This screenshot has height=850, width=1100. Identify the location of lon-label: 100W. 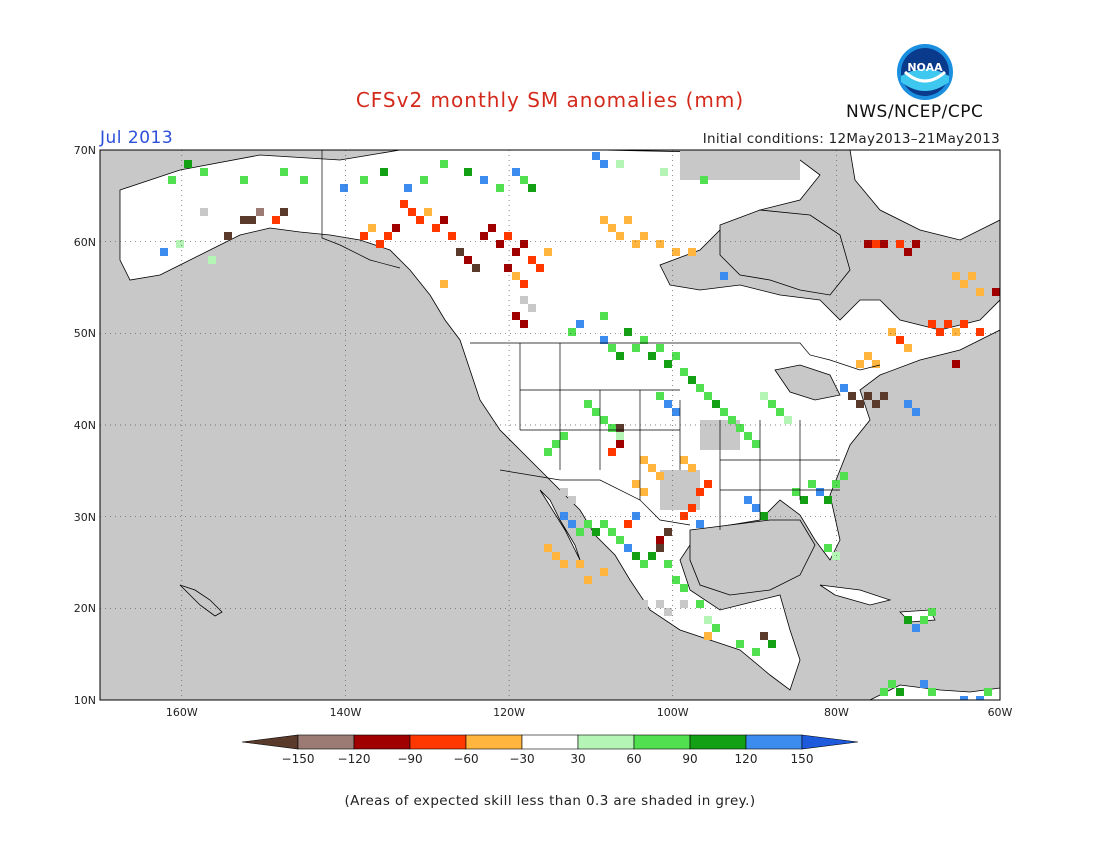
(673, 712).